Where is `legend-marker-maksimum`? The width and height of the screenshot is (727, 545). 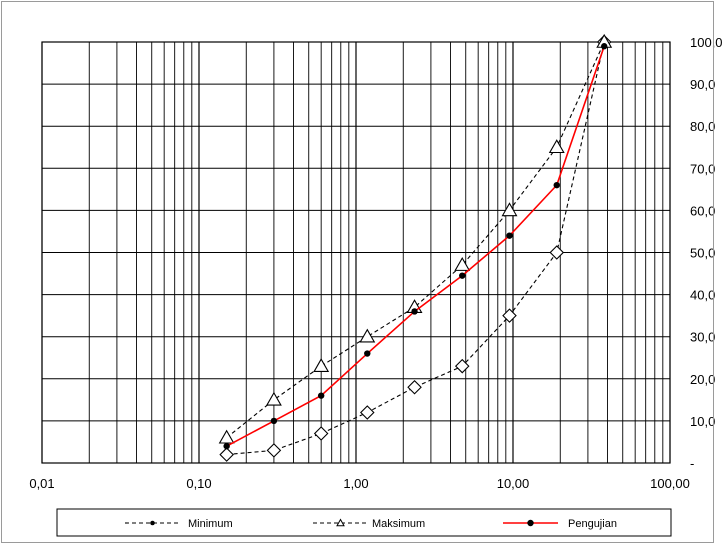 legend-marker-maksimum is located at coordinates (340, 522).